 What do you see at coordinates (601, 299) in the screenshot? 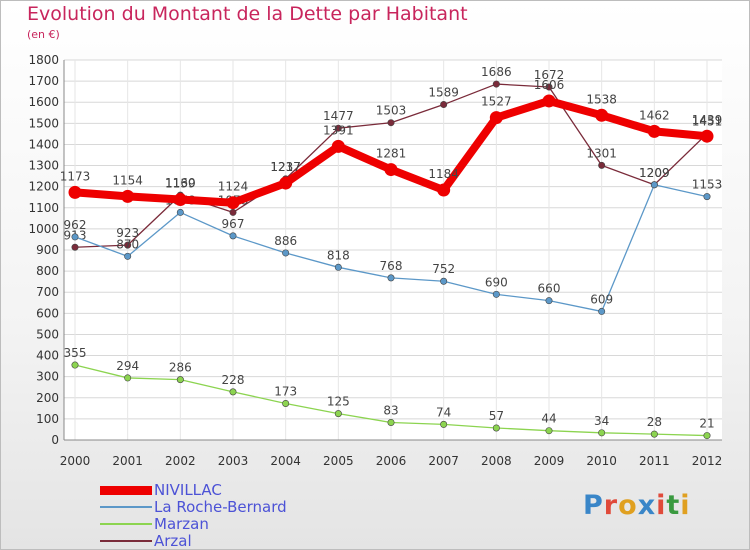
I see `data-label: 609` at bounding box center [601, 299].